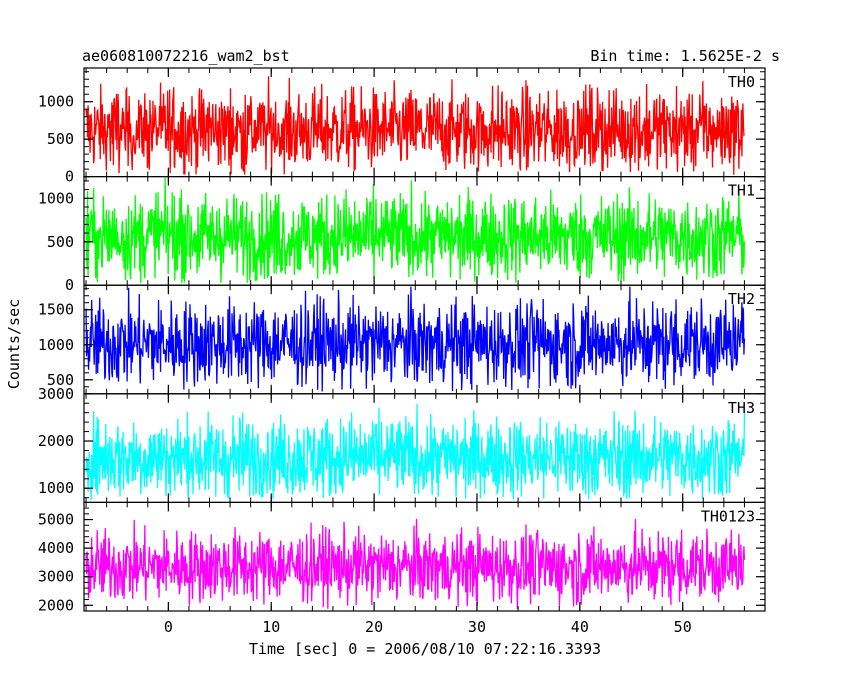  I want to click on series-line-th2, so click(415, 339).